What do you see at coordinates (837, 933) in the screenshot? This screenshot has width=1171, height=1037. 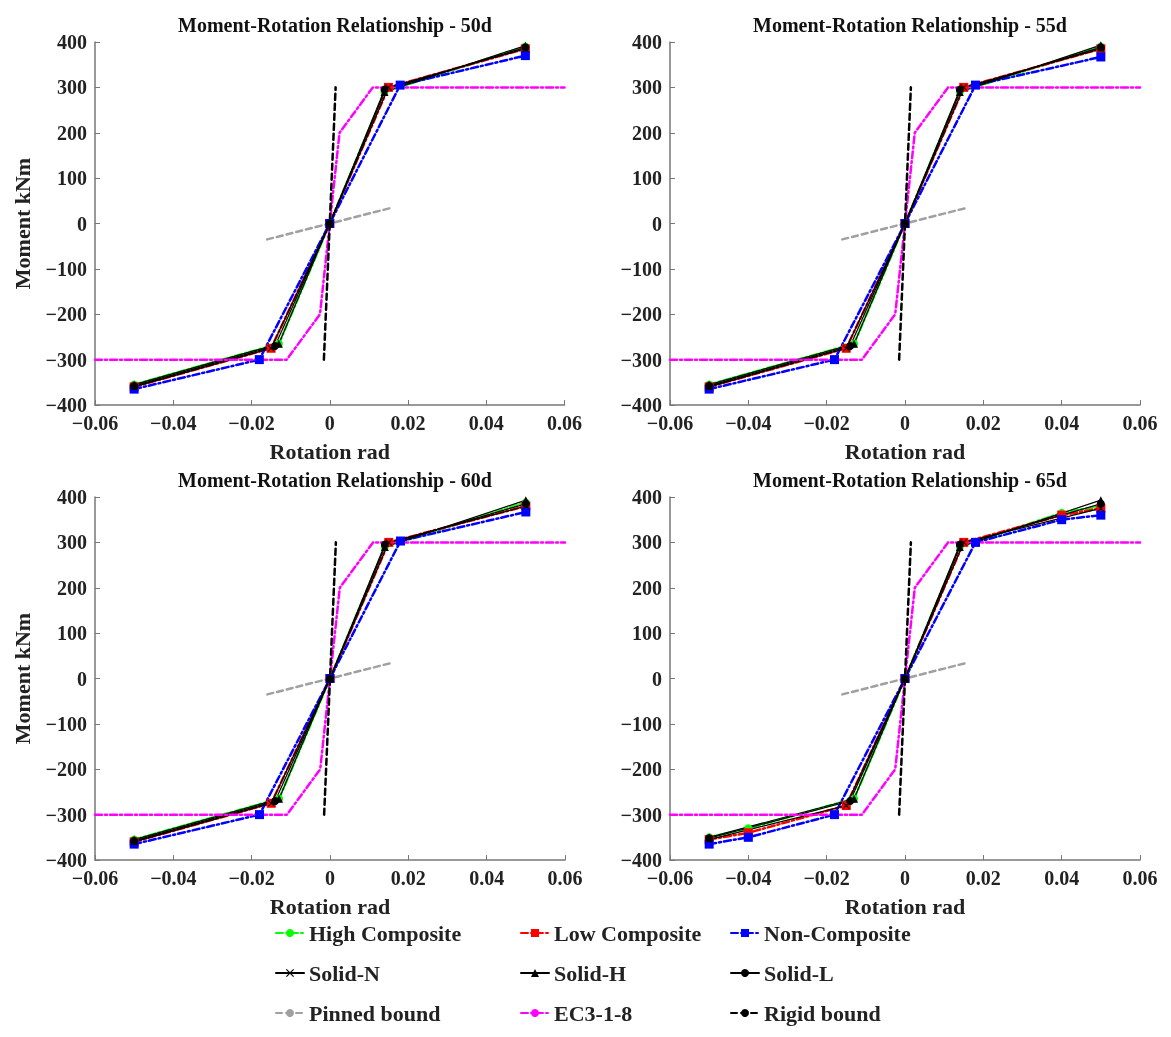 I see `legend-label: Non-Composite` at bounding box center [837, 933].